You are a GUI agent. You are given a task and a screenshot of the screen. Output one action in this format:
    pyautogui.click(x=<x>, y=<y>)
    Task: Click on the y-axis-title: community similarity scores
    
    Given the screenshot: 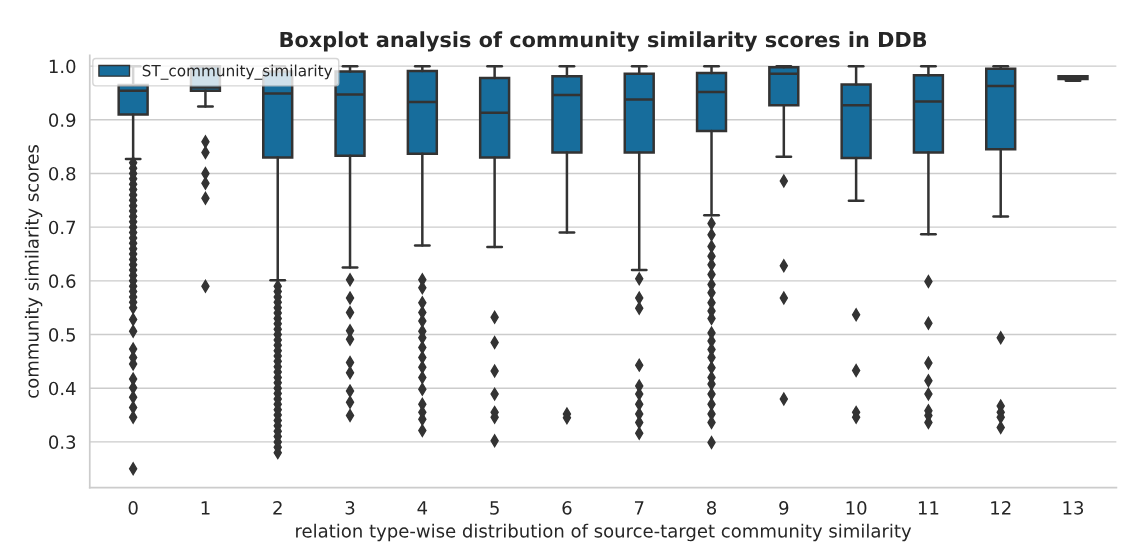 What is the action you would take?
    pyautogui.click(x=33, y=271)
    